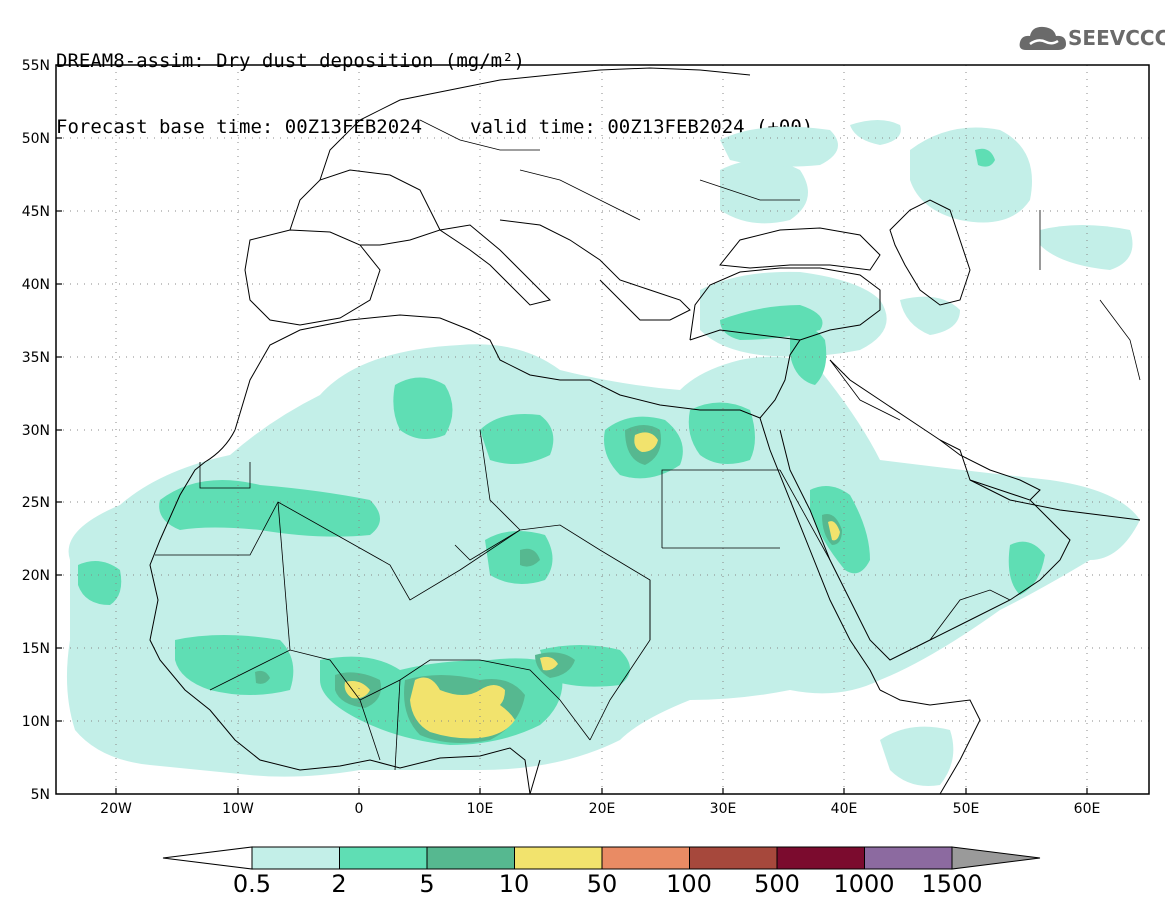 The height and width of the screenshot is (907, 1165). What do you see at coordinates (917, 756) in the screenshot?
I see `field-east-africa` at bounding box center [917, 756].